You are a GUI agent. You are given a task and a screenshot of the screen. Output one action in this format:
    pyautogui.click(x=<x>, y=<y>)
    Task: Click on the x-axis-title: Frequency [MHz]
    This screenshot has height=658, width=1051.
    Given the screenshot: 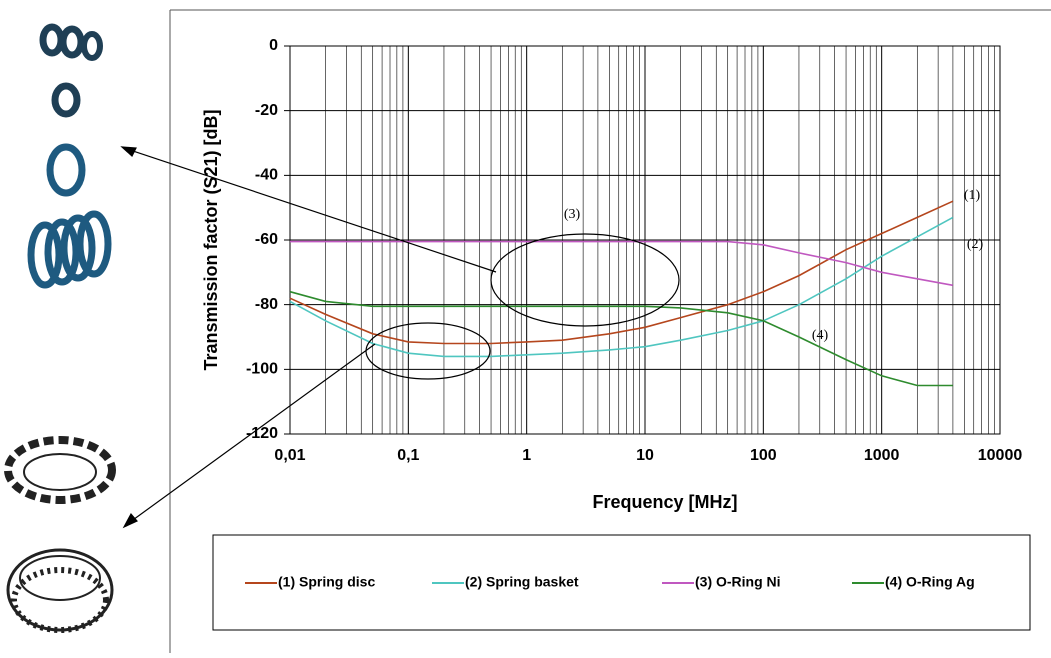 What is the action you would take?
    pyautogui.click(x=664, y=502)
    